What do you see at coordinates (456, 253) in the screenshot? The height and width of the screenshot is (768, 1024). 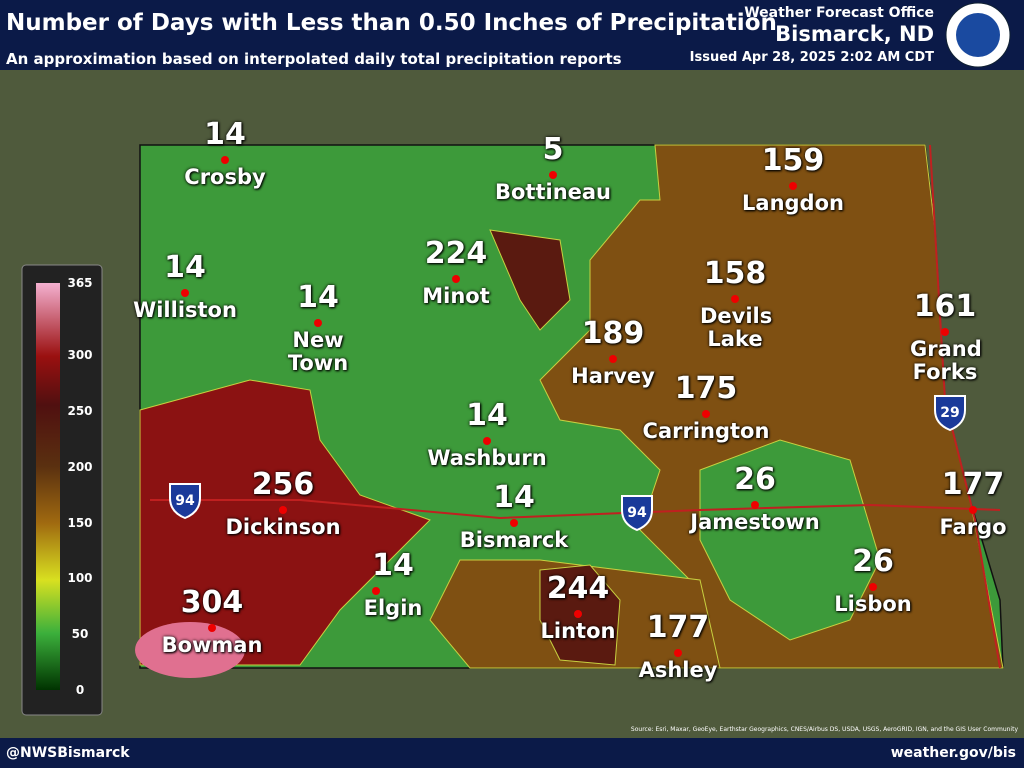 I see `city-value: 224` at bounding box center [456, 253].